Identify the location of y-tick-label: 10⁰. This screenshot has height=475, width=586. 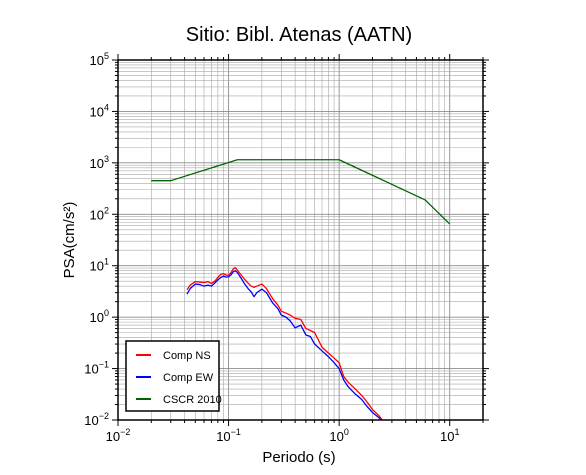
(99, 316).